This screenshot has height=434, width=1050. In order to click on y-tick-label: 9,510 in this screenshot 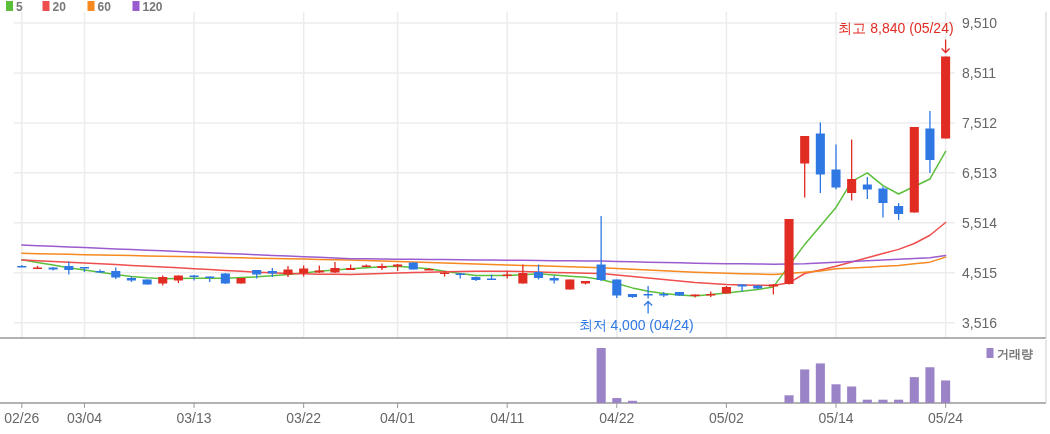, I will do `click(980, 23)`.